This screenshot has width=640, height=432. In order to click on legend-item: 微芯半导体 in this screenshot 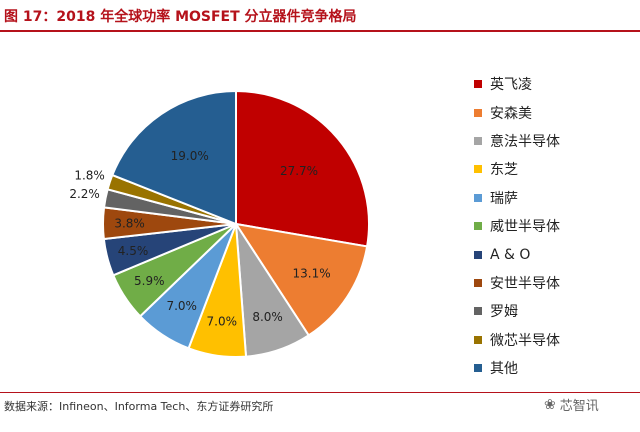, I will do `click(517, 340)`.